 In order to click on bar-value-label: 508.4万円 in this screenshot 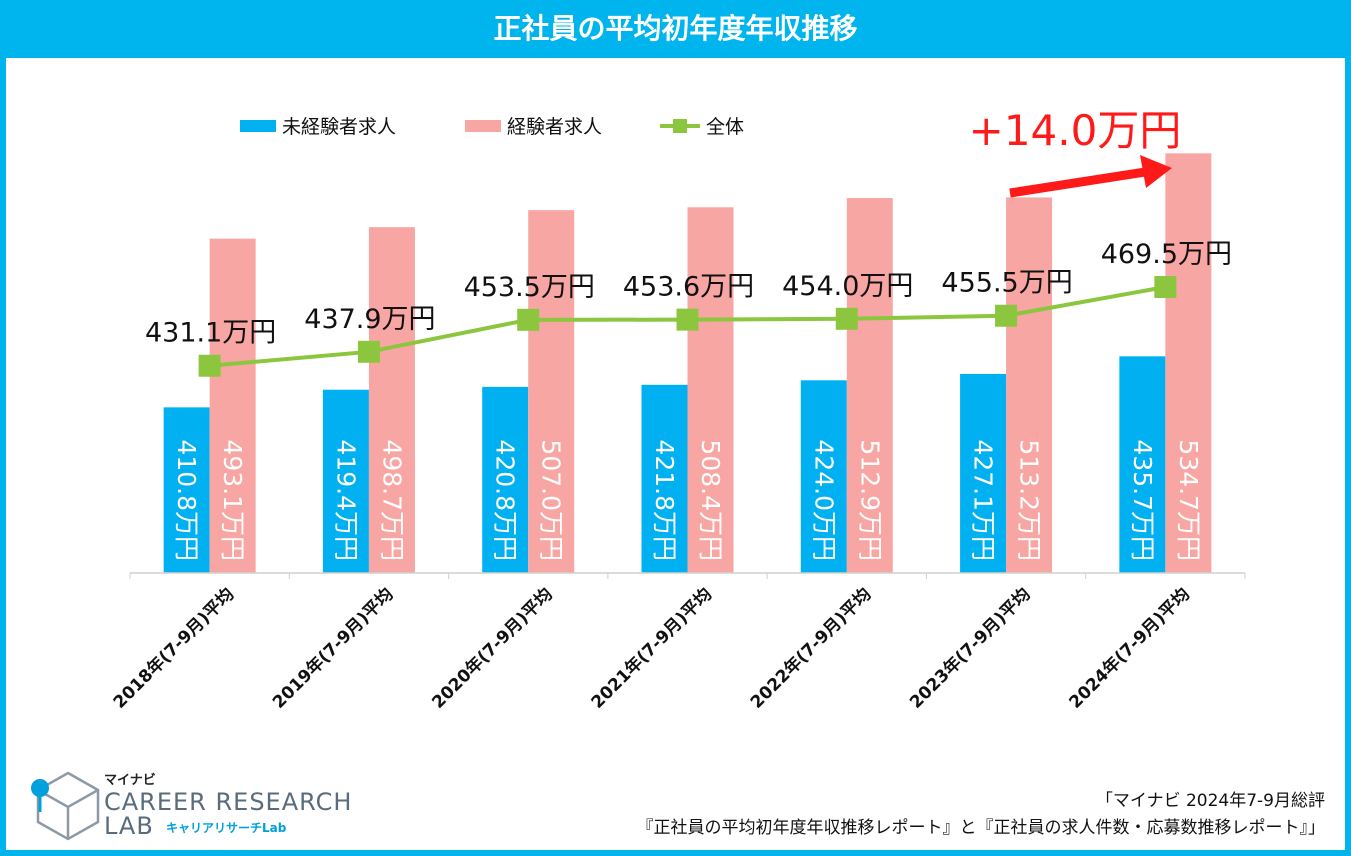, I will do `click(710, 500)`.